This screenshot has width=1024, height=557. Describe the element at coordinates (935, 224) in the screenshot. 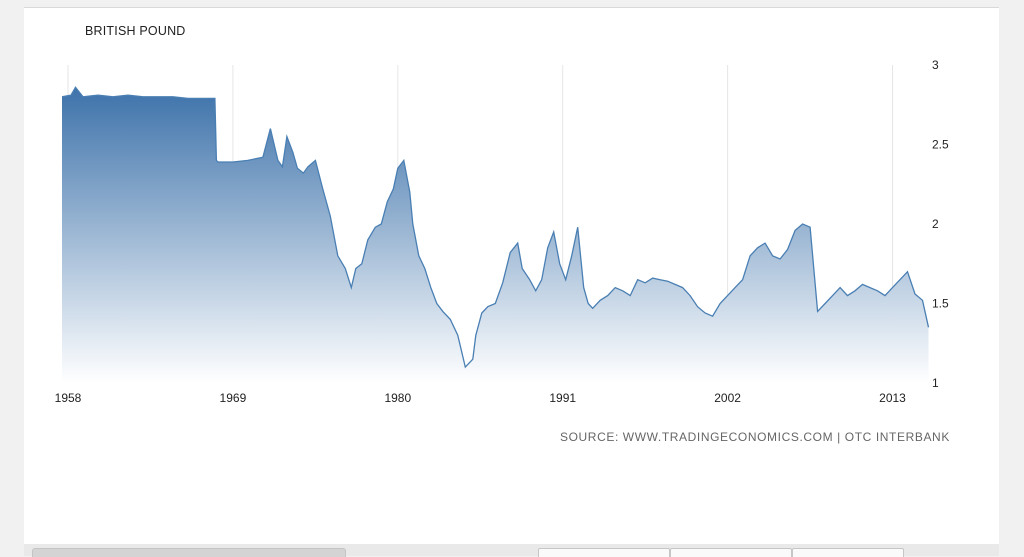

I see `y-tick-label: 2` at that location.